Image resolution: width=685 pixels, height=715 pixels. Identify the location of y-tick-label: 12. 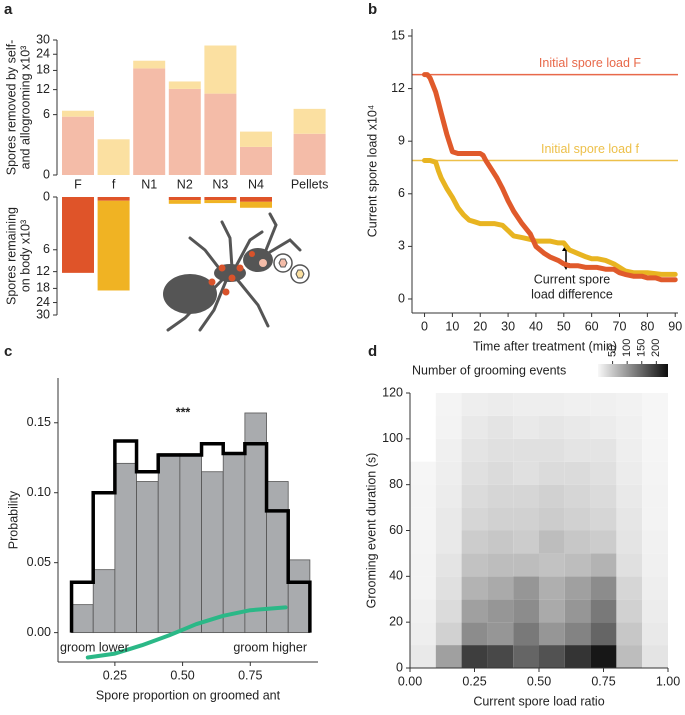
(398, 88).